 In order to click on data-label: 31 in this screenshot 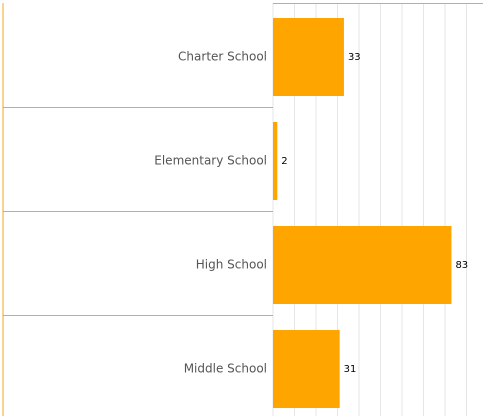, I will do `click(350, 369)`.